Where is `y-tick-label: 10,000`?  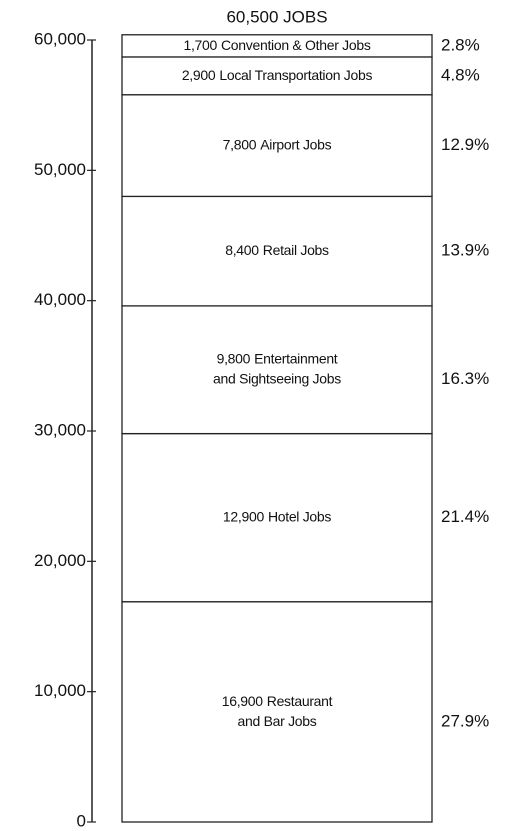
y-tick-label: 10,000 is located at coordinates (60, 690).